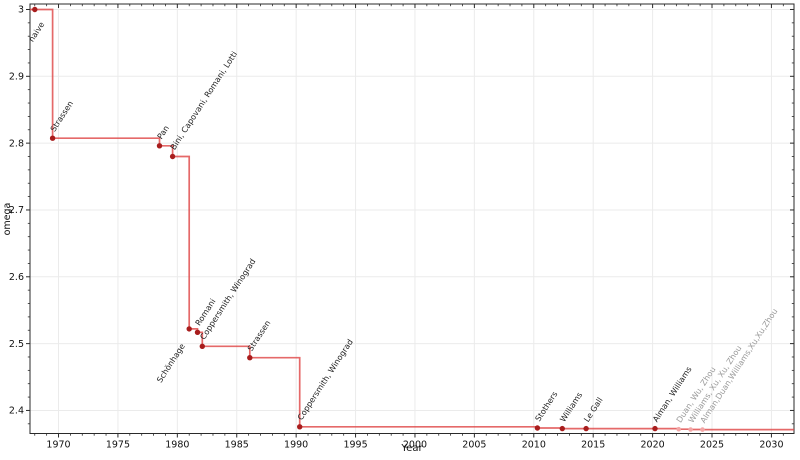 This screenshot has height=460, width=800. What do you see at coordinates (58, 445) in the screenshot?
I see `x-tick-label: 1970` at bounding box center [58, 445].